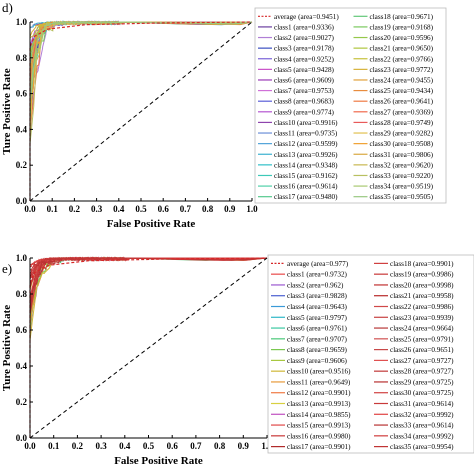 Image resolution: width=474 pixels, height=474 pixels. I want to click on x-tick-label: 0.3, so click(101, 446).